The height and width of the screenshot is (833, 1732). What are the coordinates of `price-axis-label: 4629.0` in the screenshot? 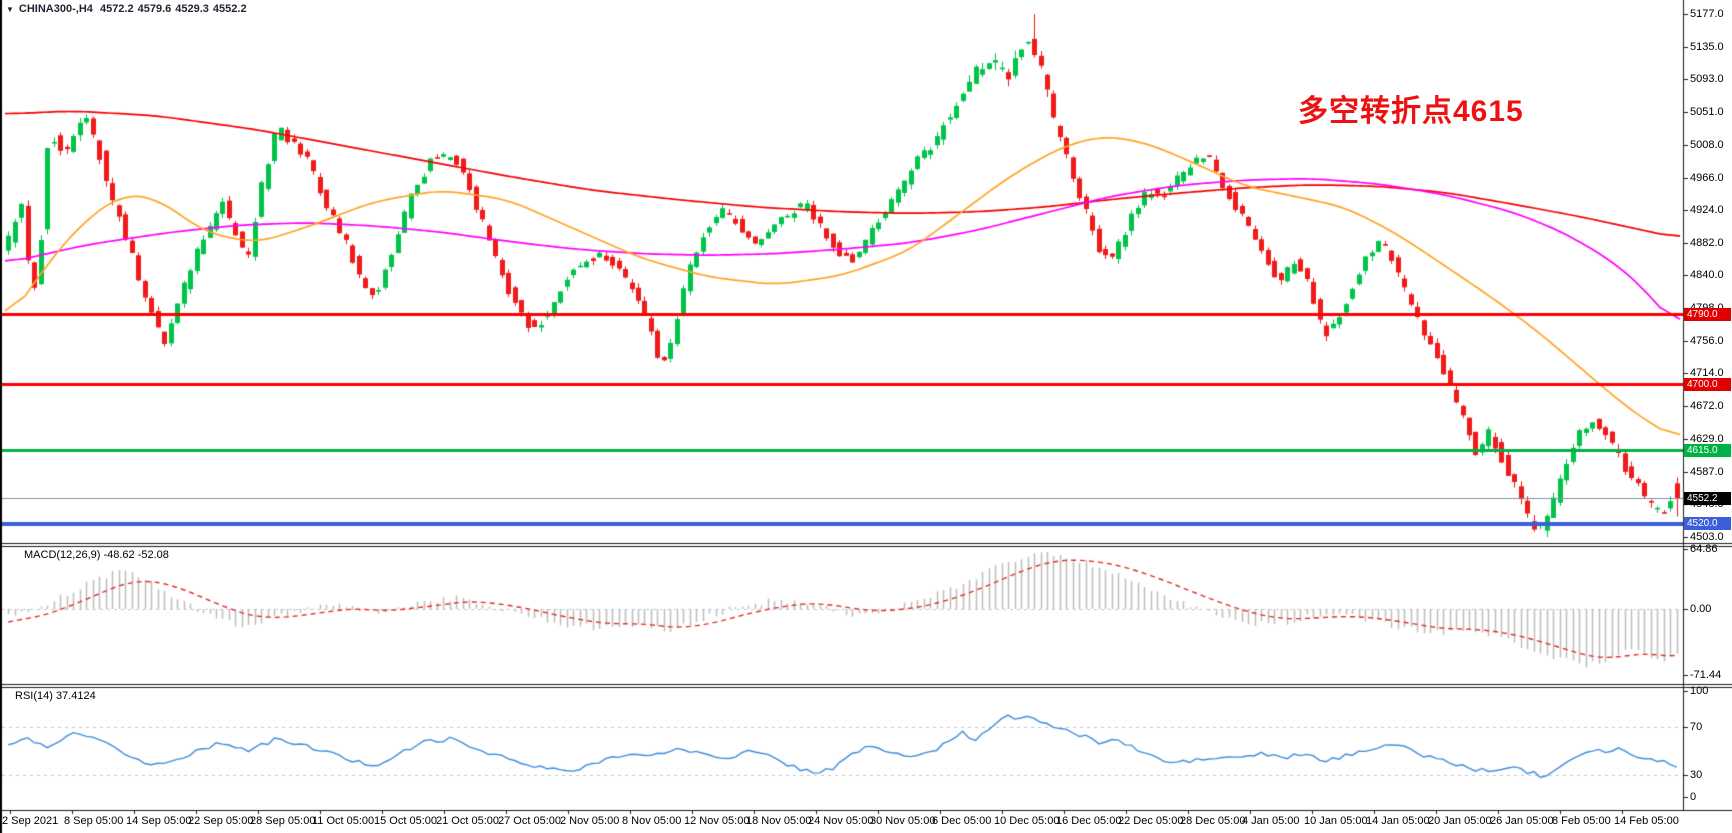 It's located at (1707, 439).